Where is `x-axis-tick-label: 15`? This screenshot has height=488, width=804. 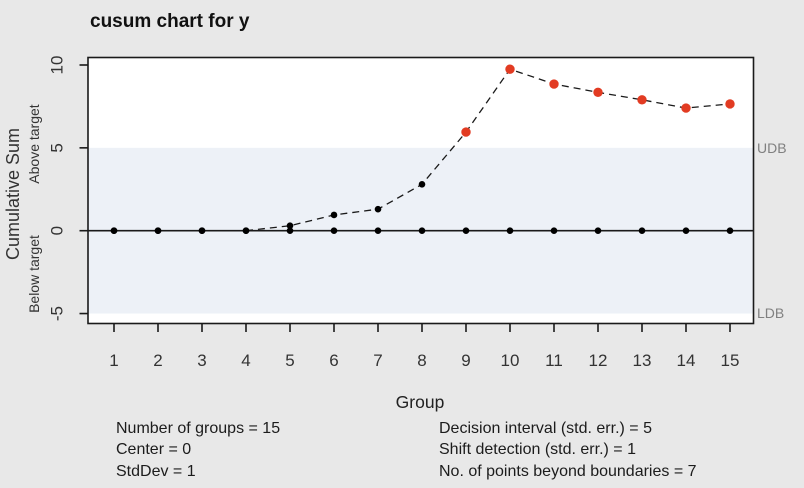
x-axis-tick-label: 15 is located at coordinates (730, 360).